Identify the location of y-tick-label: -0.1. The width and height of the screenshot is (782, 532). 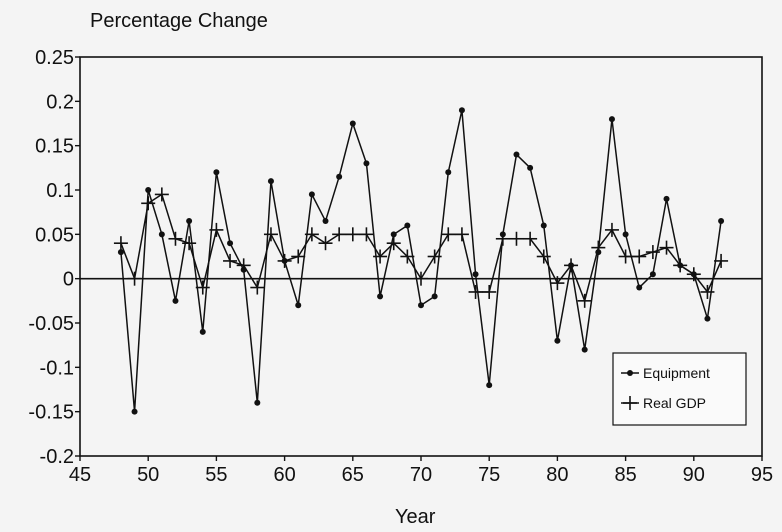
(57, 368).